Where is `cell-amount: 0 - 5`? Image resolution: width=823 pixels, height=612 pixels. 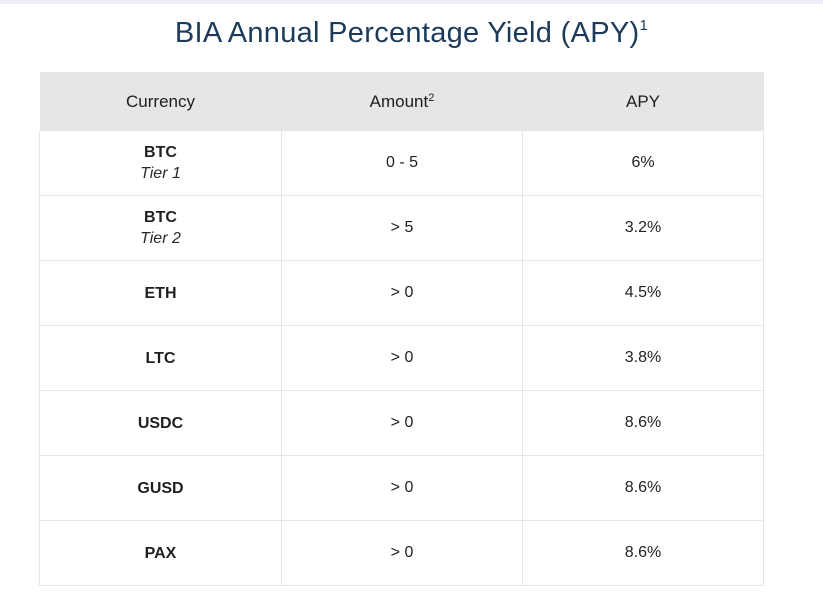 cell-amount: 0 - 5 is located at coordinates (402, 163).